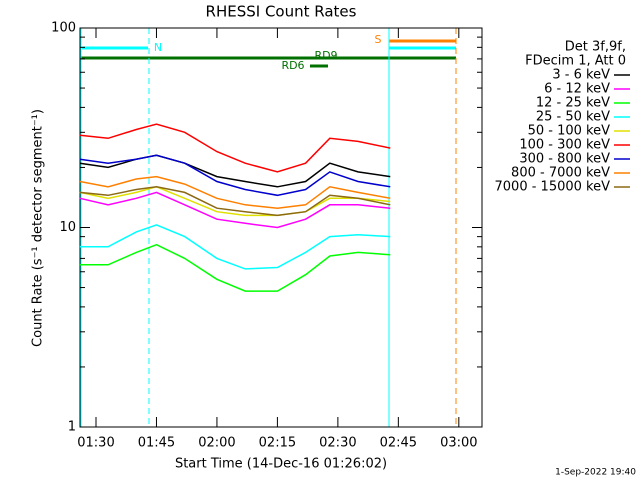 This screenshot has width=640, height=480. What do you see at coordinates (95, 443) in the screenshot?
I see `x-tick-label: 01:30` at bounding box center [95, 443].